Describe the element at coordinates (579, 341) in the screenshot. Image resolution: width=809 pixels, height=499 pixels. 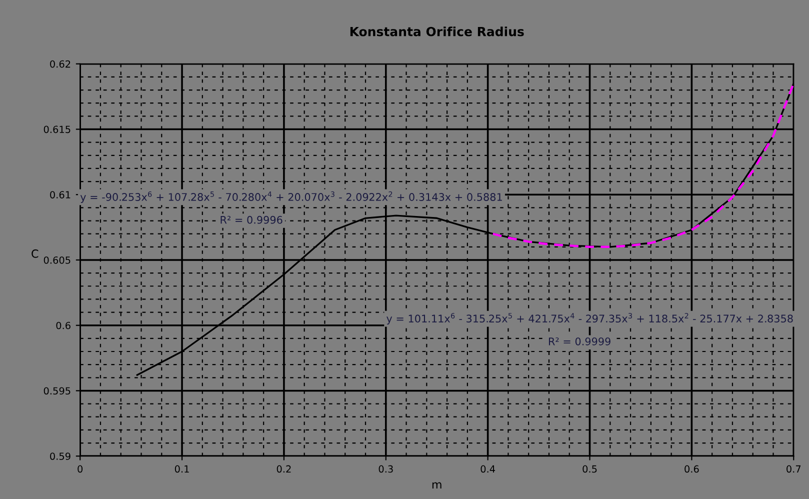
I see `annotation: R² = 0.9999` at that location.